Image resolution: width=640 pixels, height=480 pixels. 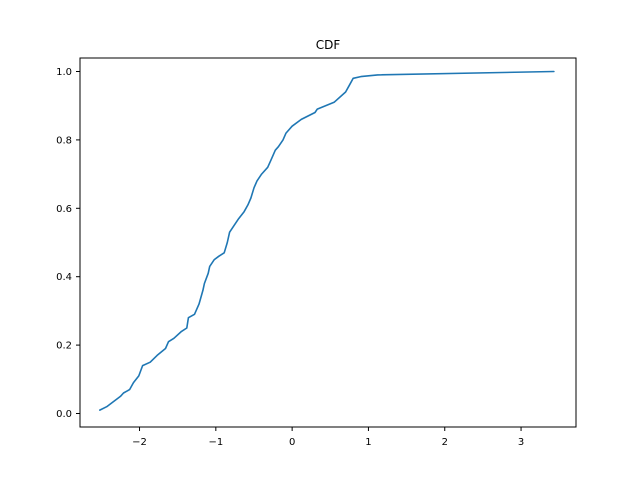 What do you see at coordinates (64, 140) in the screenshot?
I see `y-tick-label: 0.8` at bounding box center [64, 140].